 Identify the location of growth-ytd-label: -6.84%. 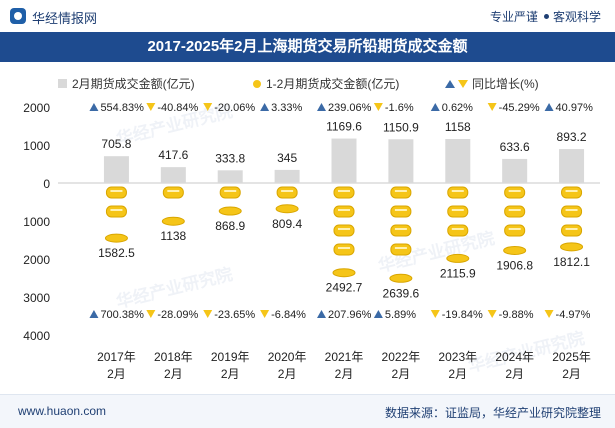
(288, 315).